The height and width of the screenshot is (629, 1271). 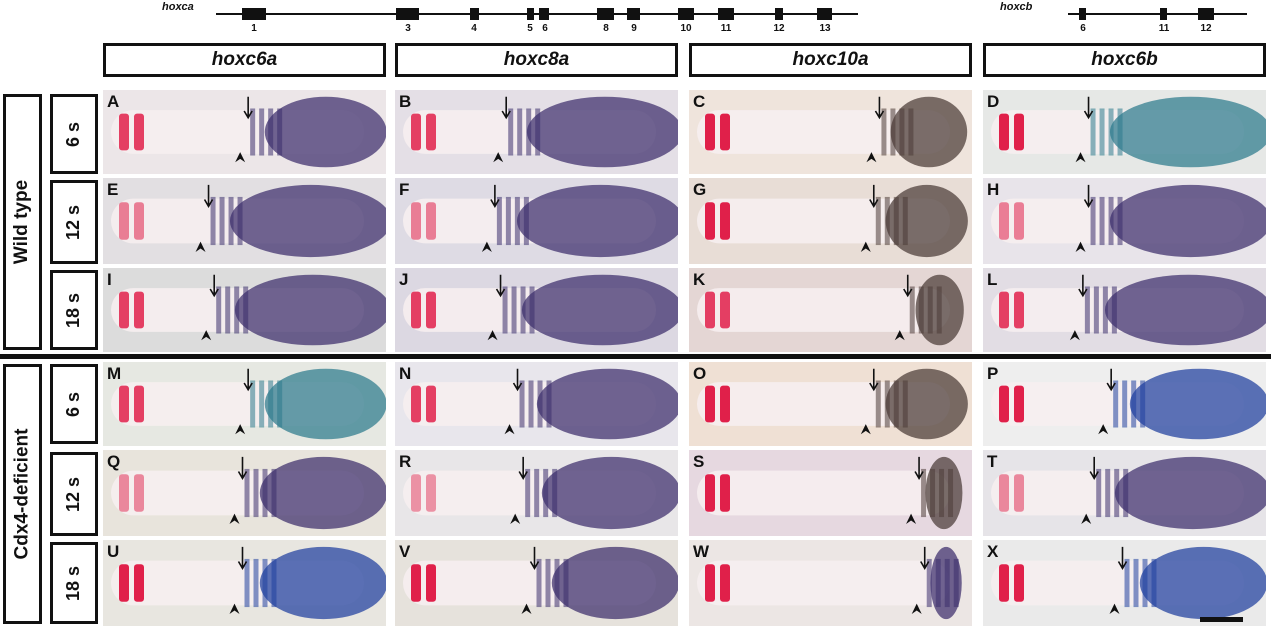 I want to click on panel-letter: C, so click(x=699, y=101).